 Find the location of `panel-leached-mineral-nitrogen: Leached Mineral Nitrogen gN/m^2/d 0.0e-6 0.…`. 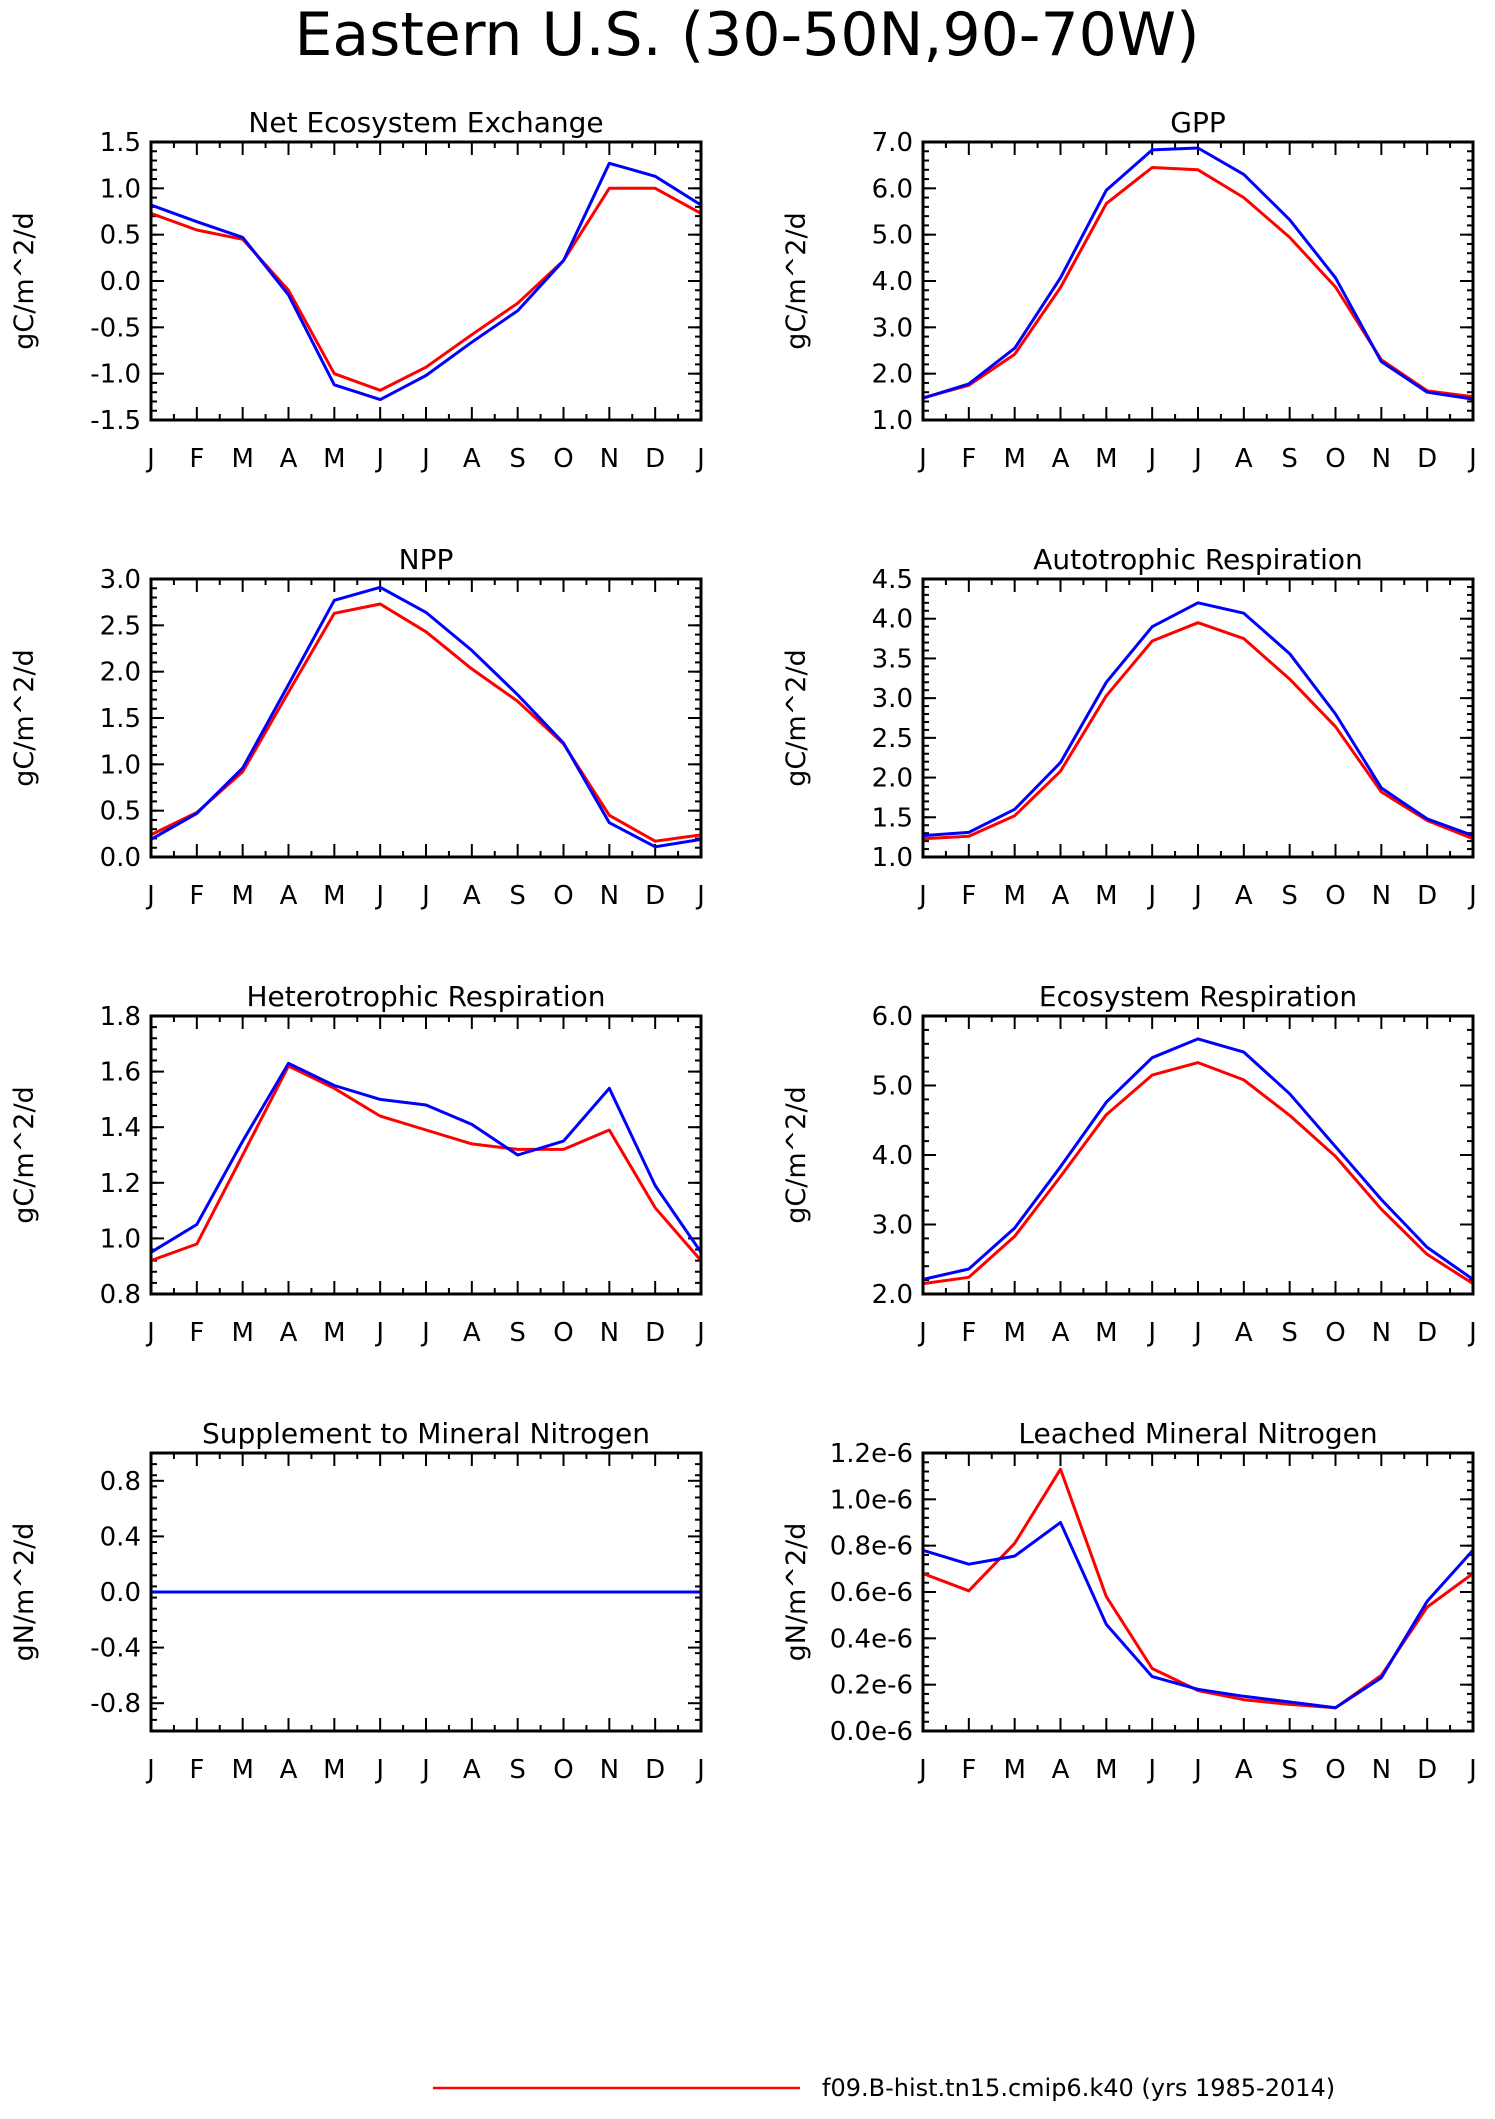

panel-leached-mineral-nitrogen: Leached Mineral Nitrogen gN/m^2/d 0.0e-6 0.… is located at coordinates (1129, 1601).